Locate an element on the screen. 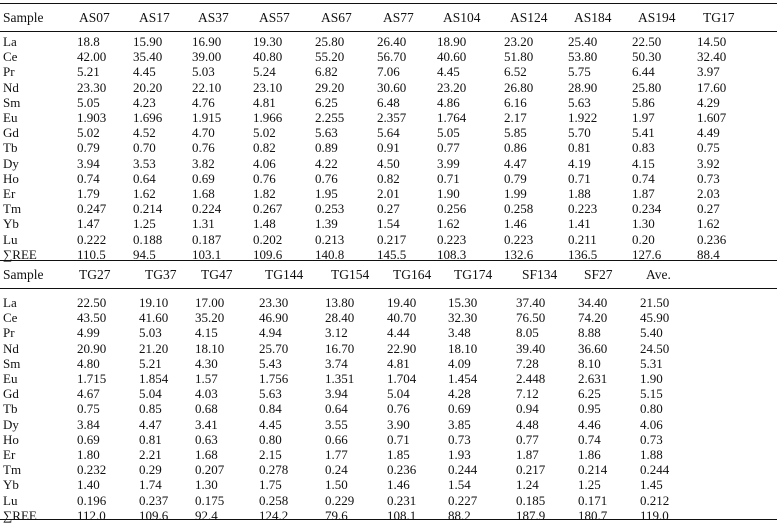 The width and height of the screenshot is (777, 523). header-sample-id: TG27 is located at coordinates (95, 274).